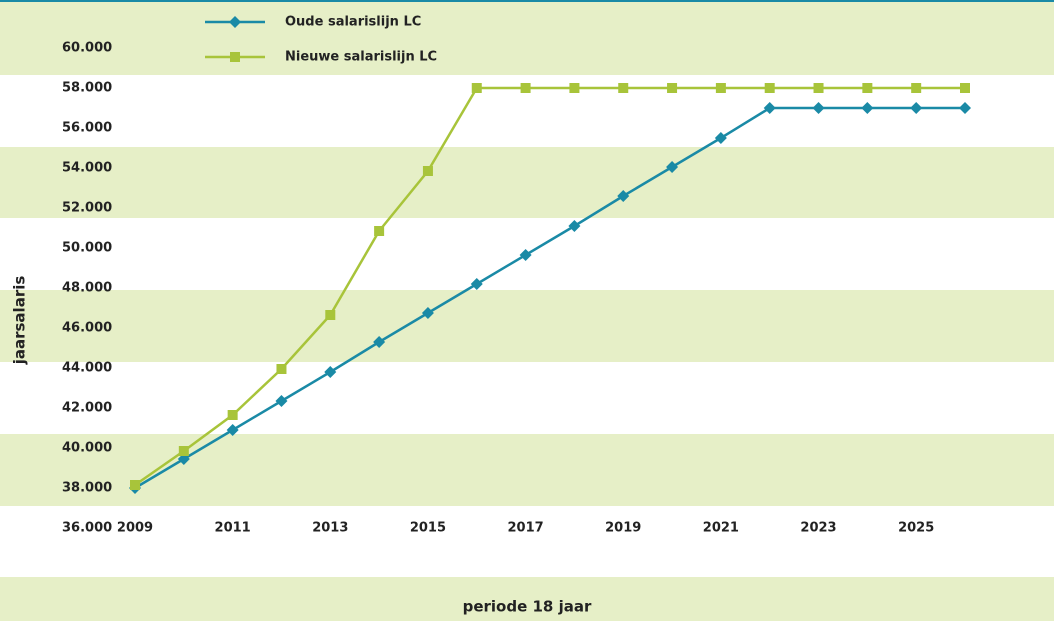 This screenshot has height=621, width=1054. Describe the element at coordinates (330, 528) in the screenshot. I see `x-tick-label: 2013` at that location.